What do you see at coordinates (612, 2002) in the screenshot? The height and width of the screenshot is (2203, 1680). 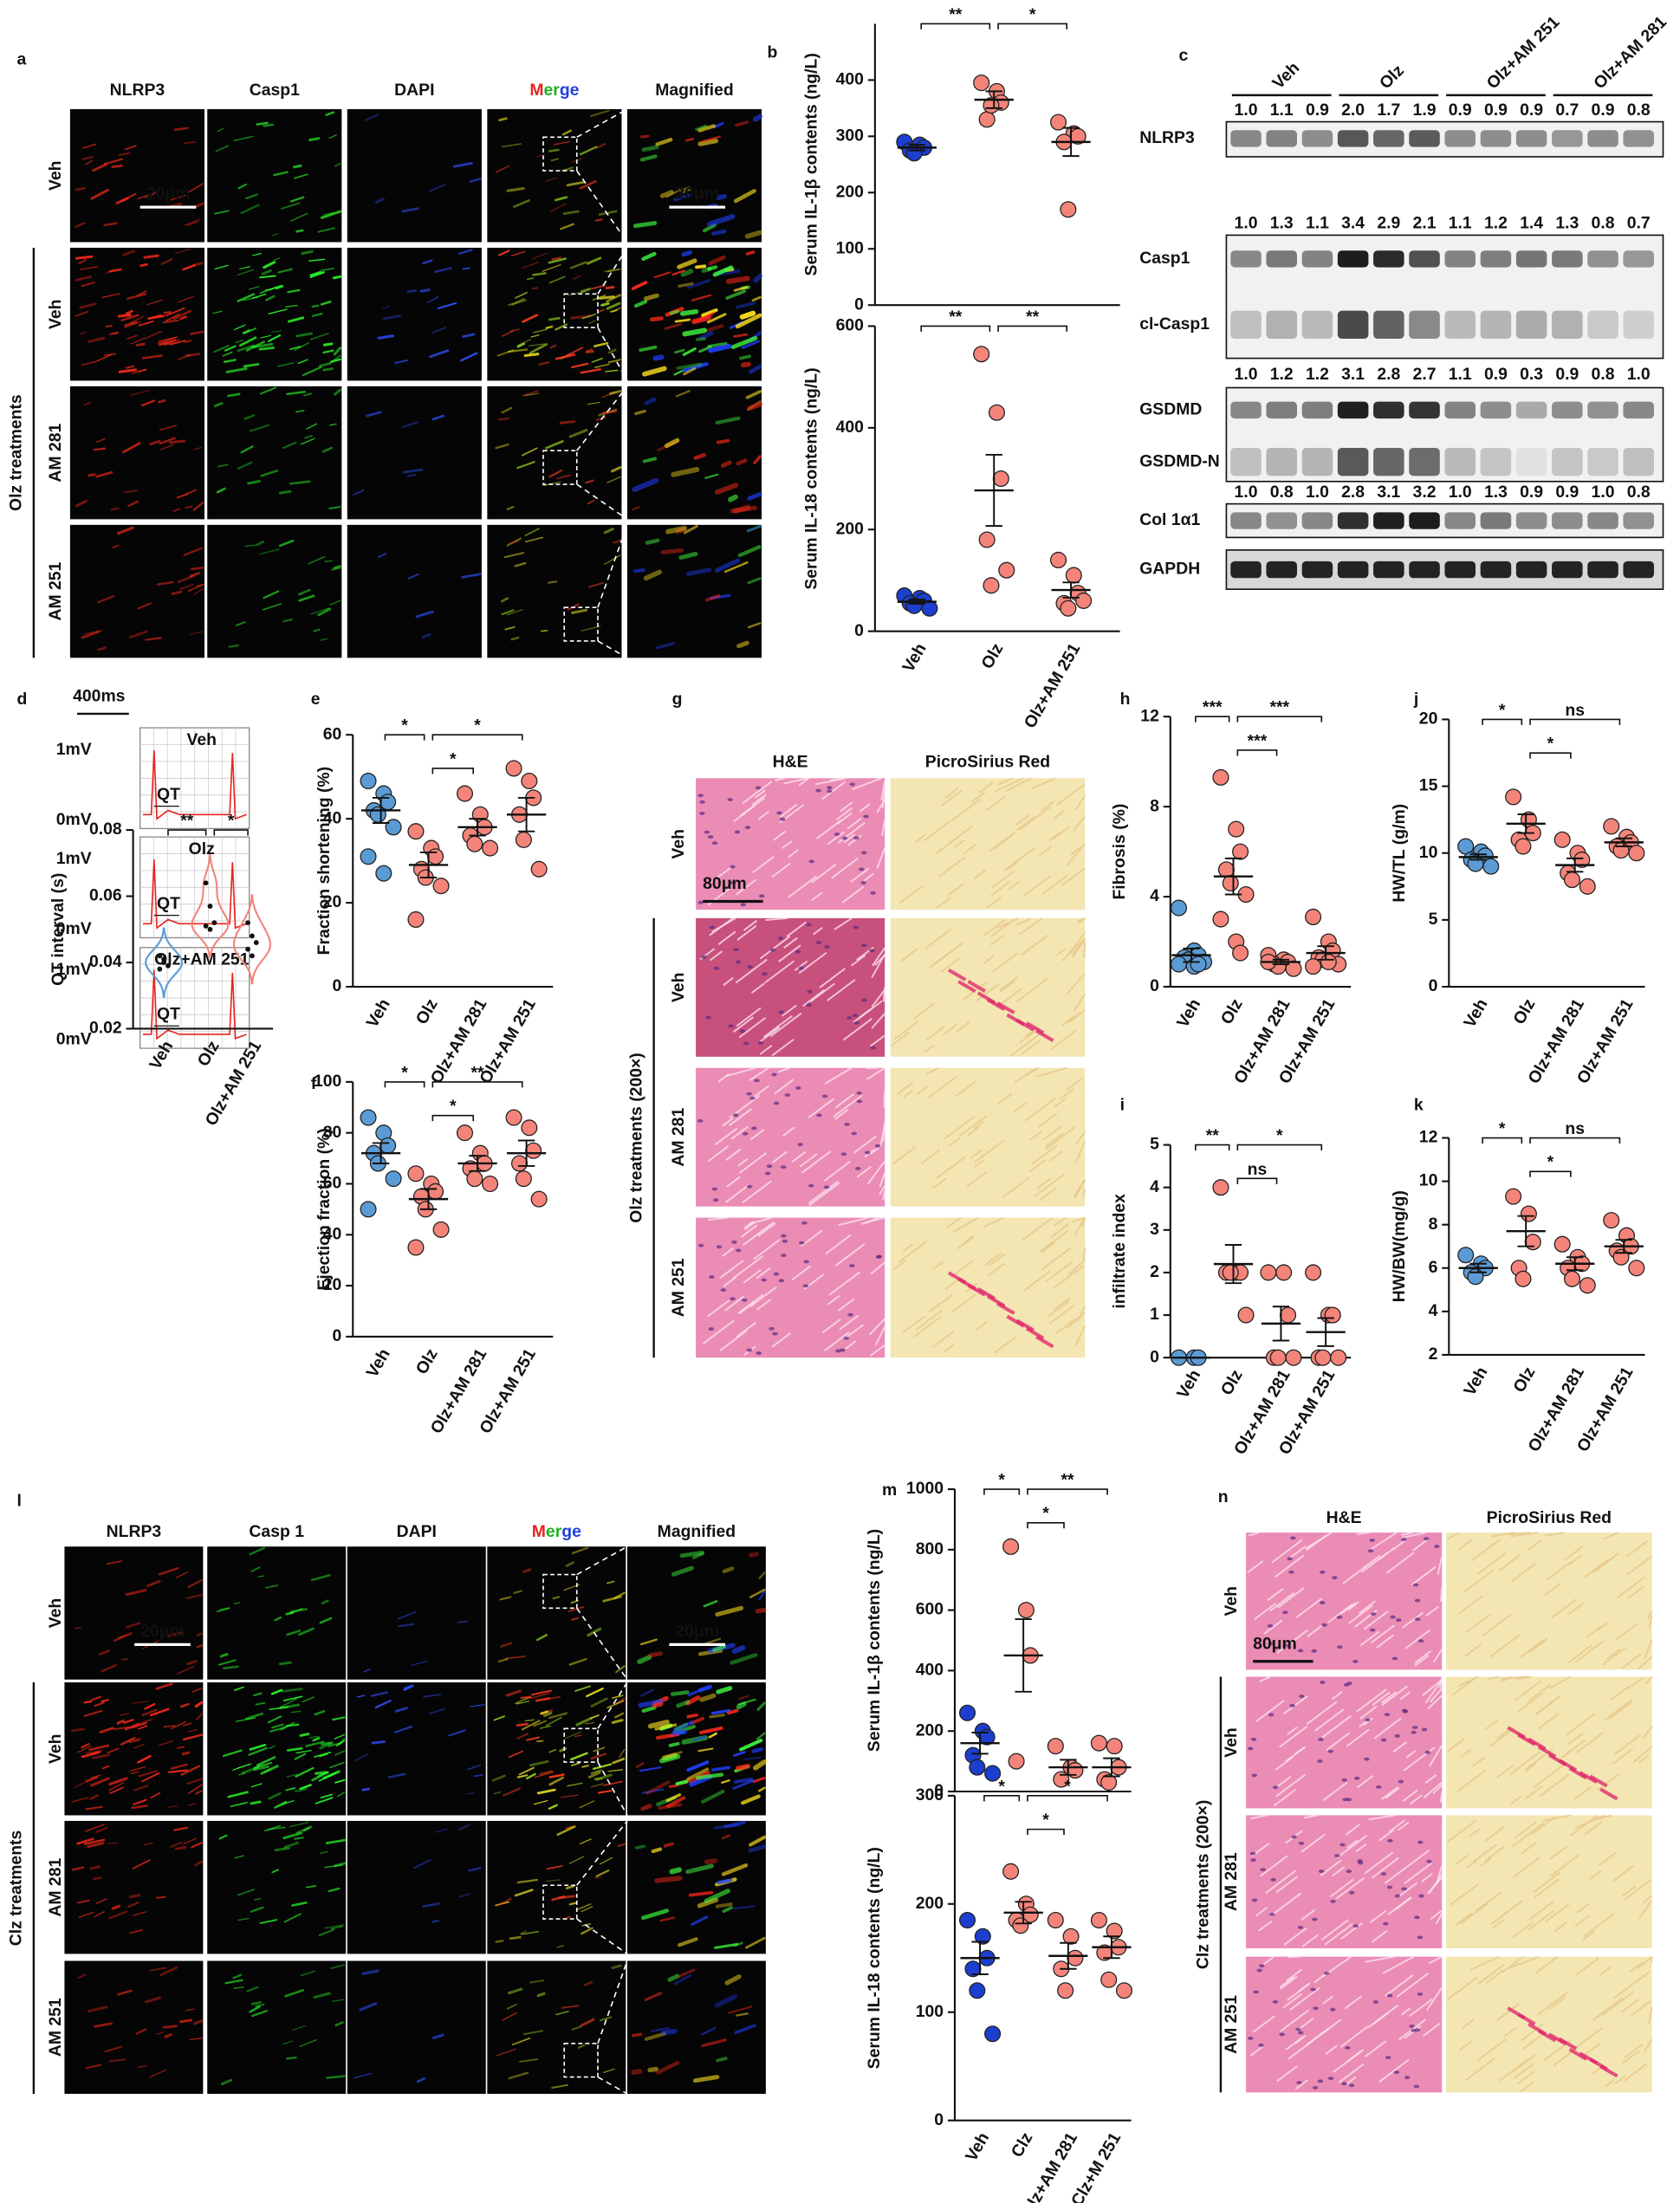 I see `zoom-line` at bounding box center [612, 2002].